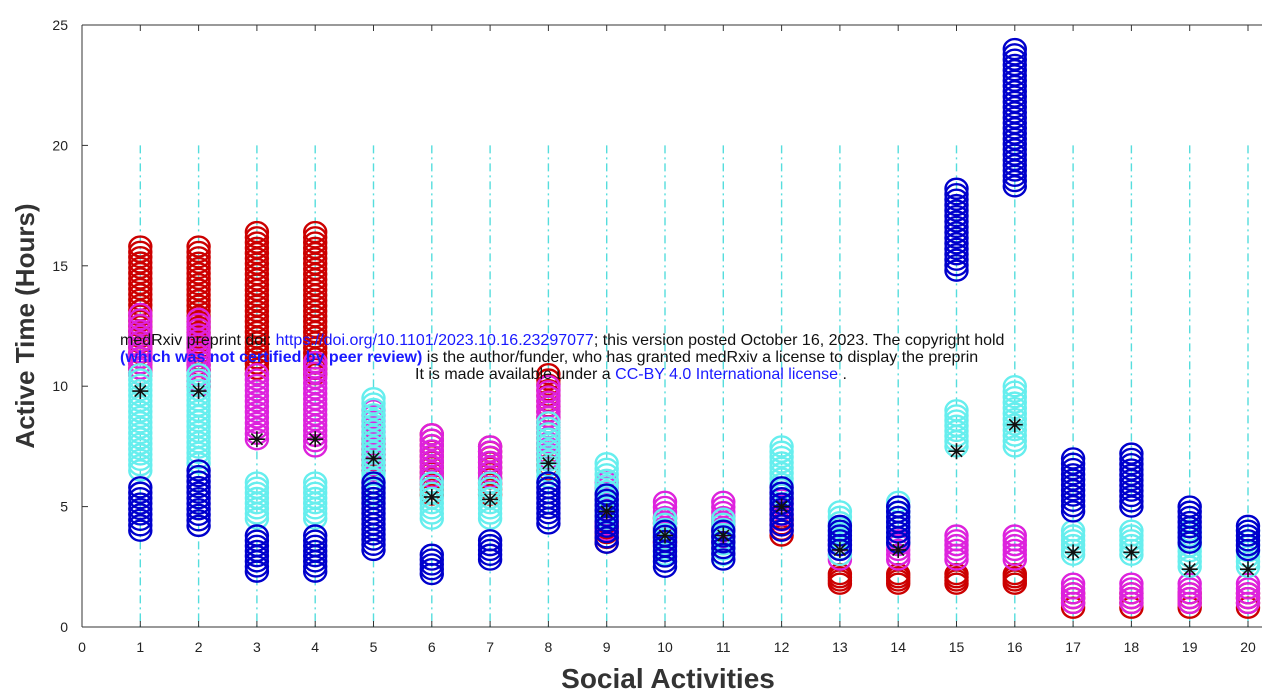 This screenshot has width=1262, height=694. What do you see at coordinates (64, 507) in the screenshot?
I see `y-tick-label-5: 5` at bounding box center [64, 507].